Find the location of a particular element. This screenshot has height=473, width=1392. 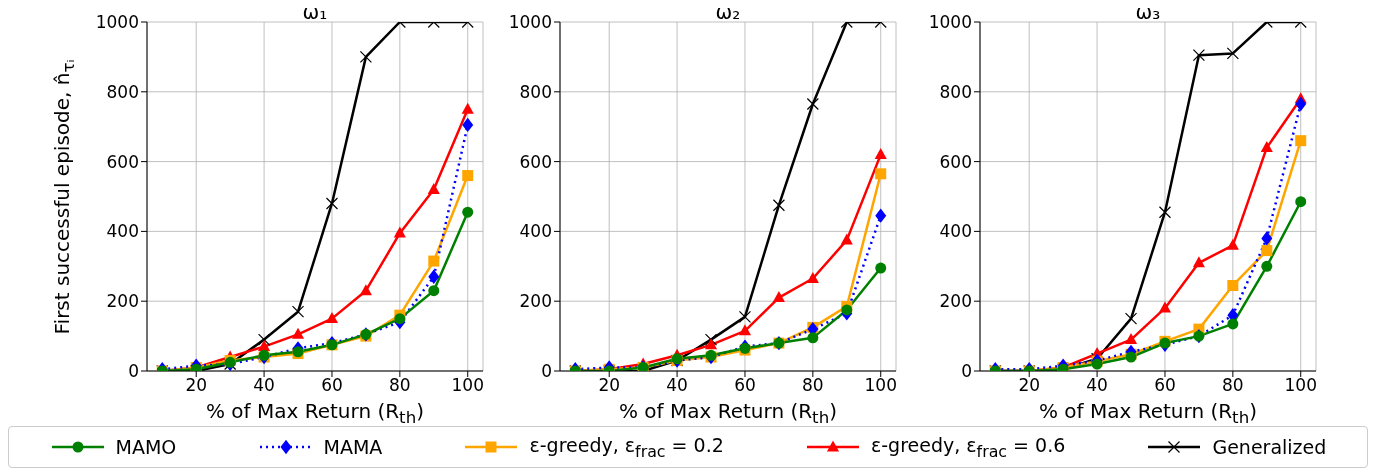

chart-title: ω₁ is located at coordinates (315, 12).